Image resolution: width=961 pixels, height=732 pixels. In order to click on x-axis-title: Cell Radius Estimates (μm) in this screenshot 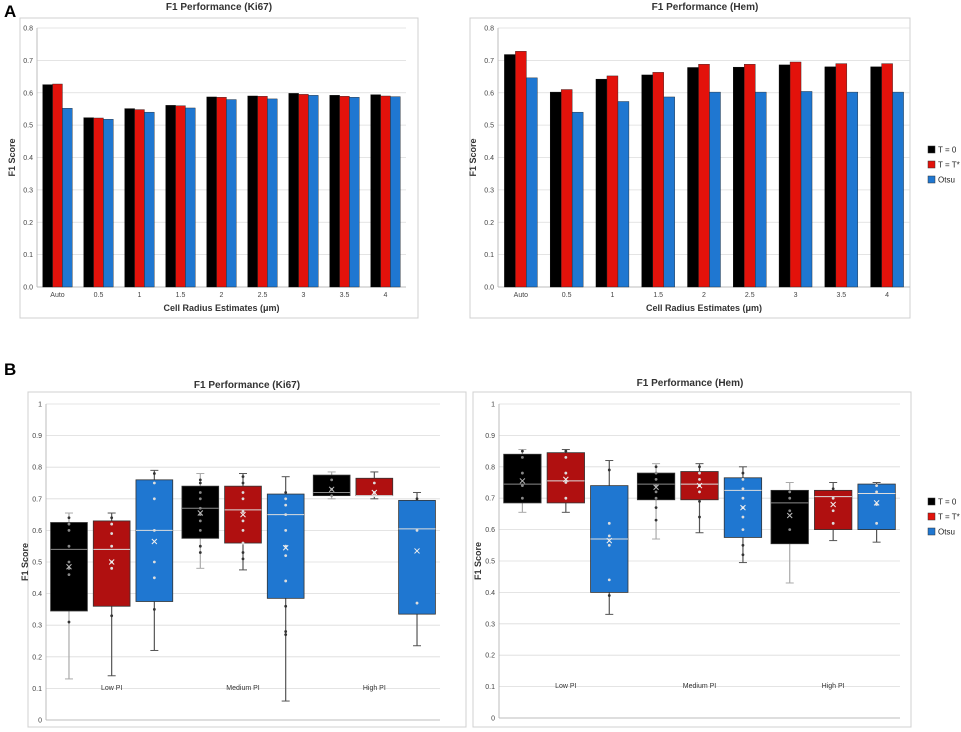, I will do `click(704, 308)`.